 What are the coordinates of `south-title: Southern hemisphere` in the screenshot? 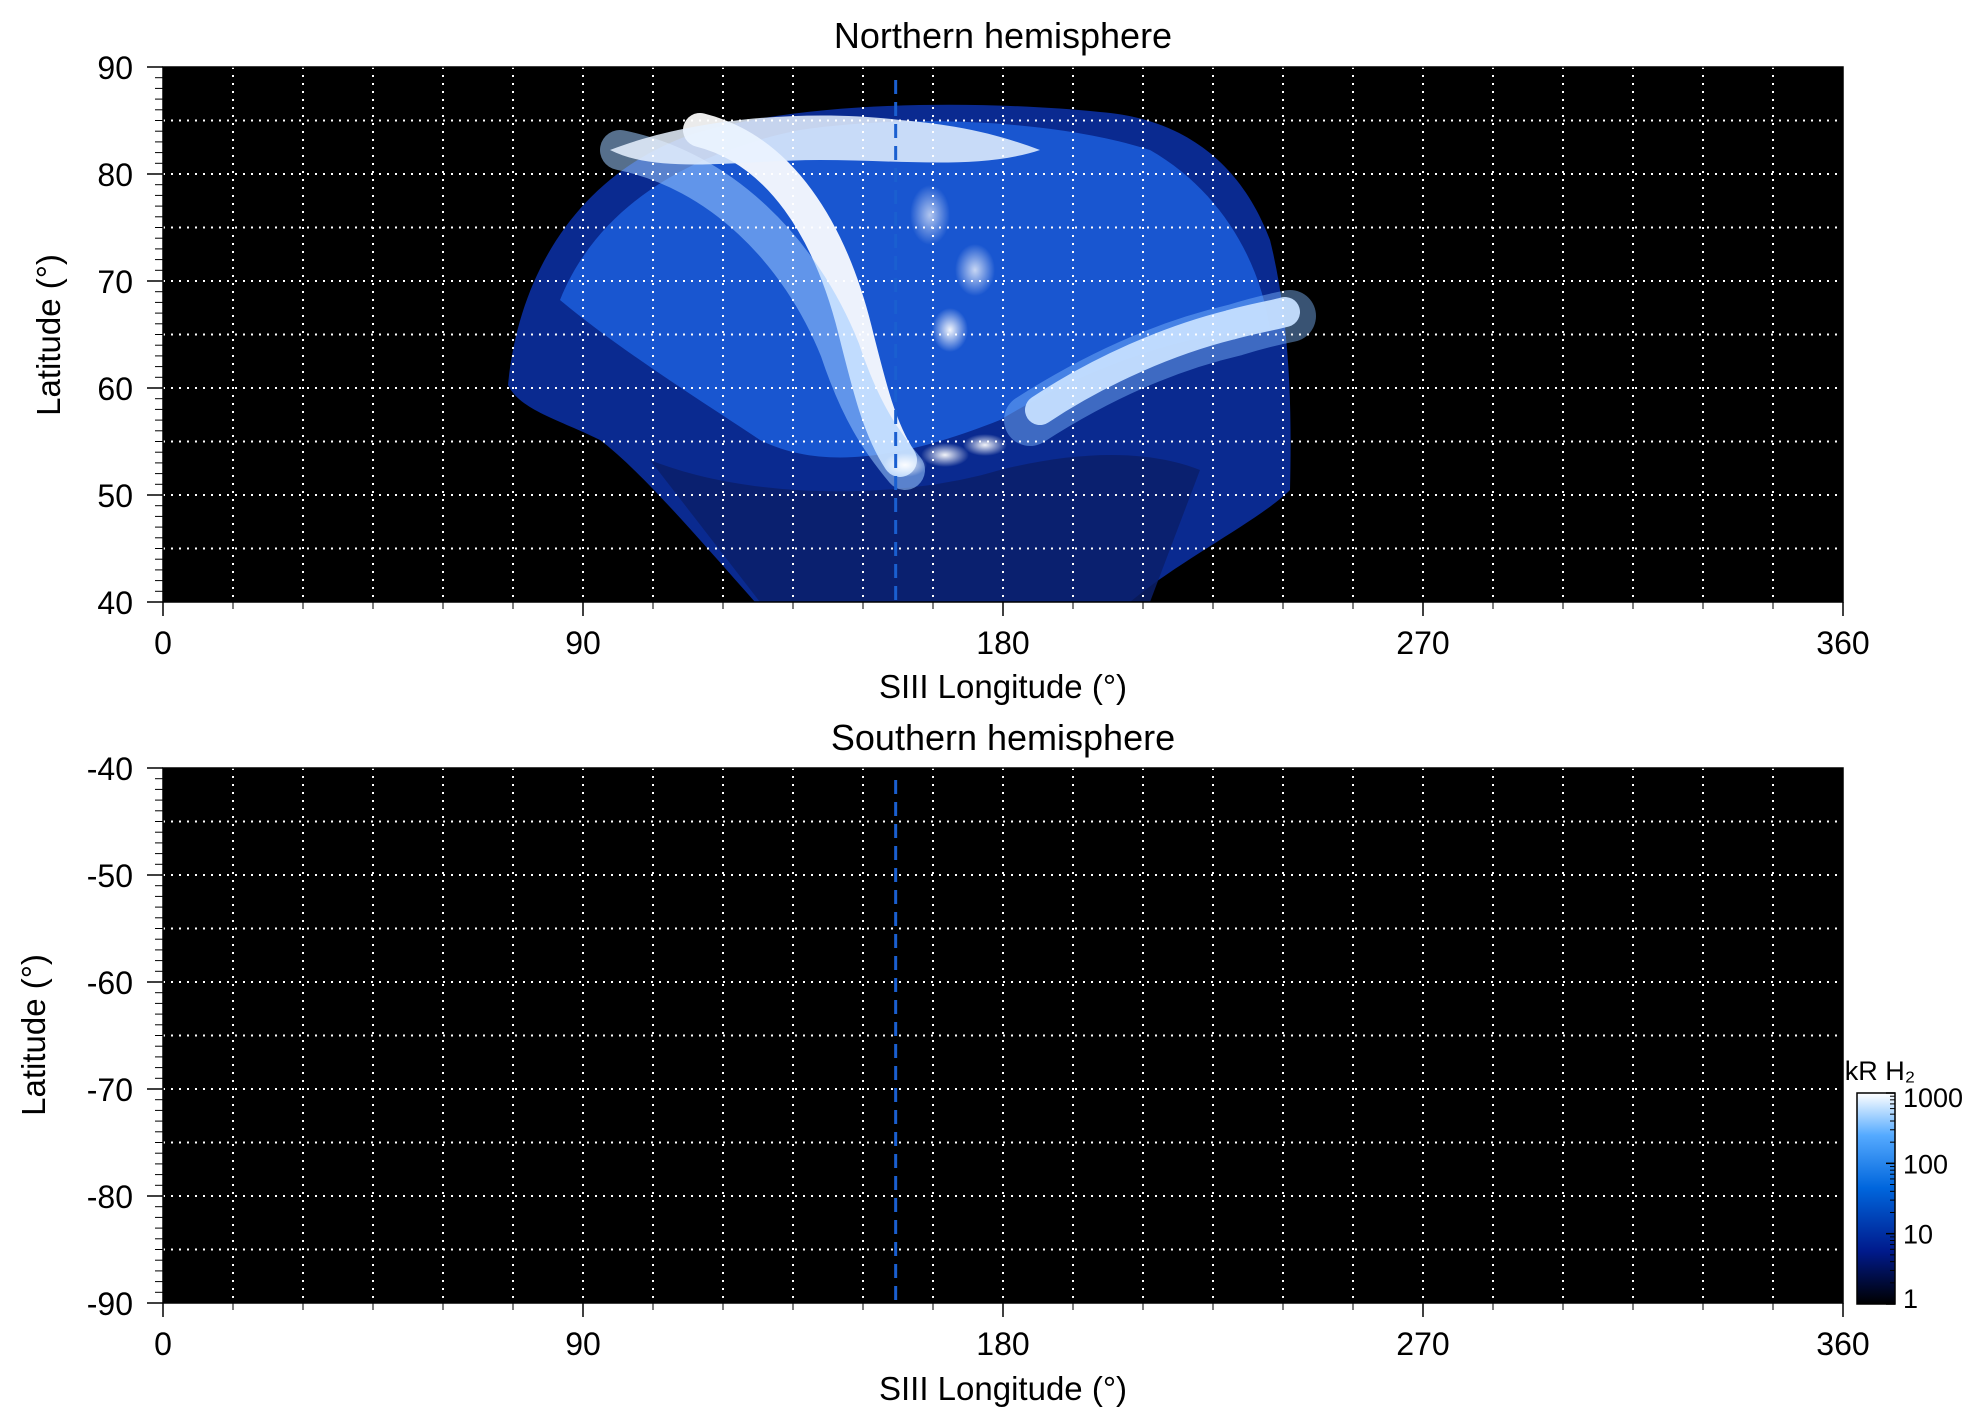 It's located at (1003, 737).